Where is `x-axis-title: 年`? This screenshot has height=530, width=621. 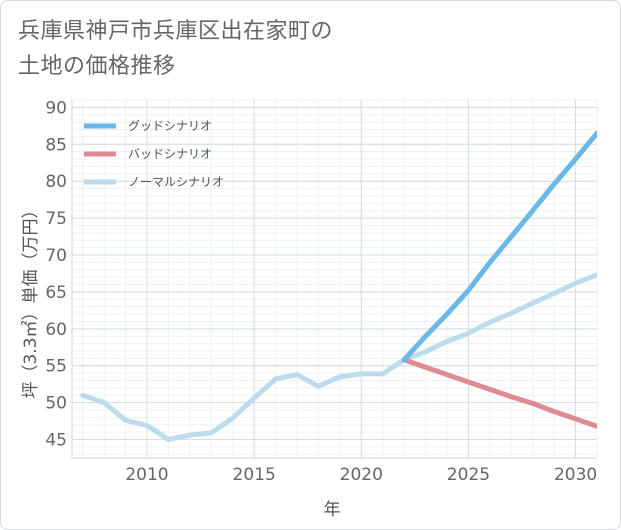
x-axis-title: 年 is located at coordinates (332, 510).